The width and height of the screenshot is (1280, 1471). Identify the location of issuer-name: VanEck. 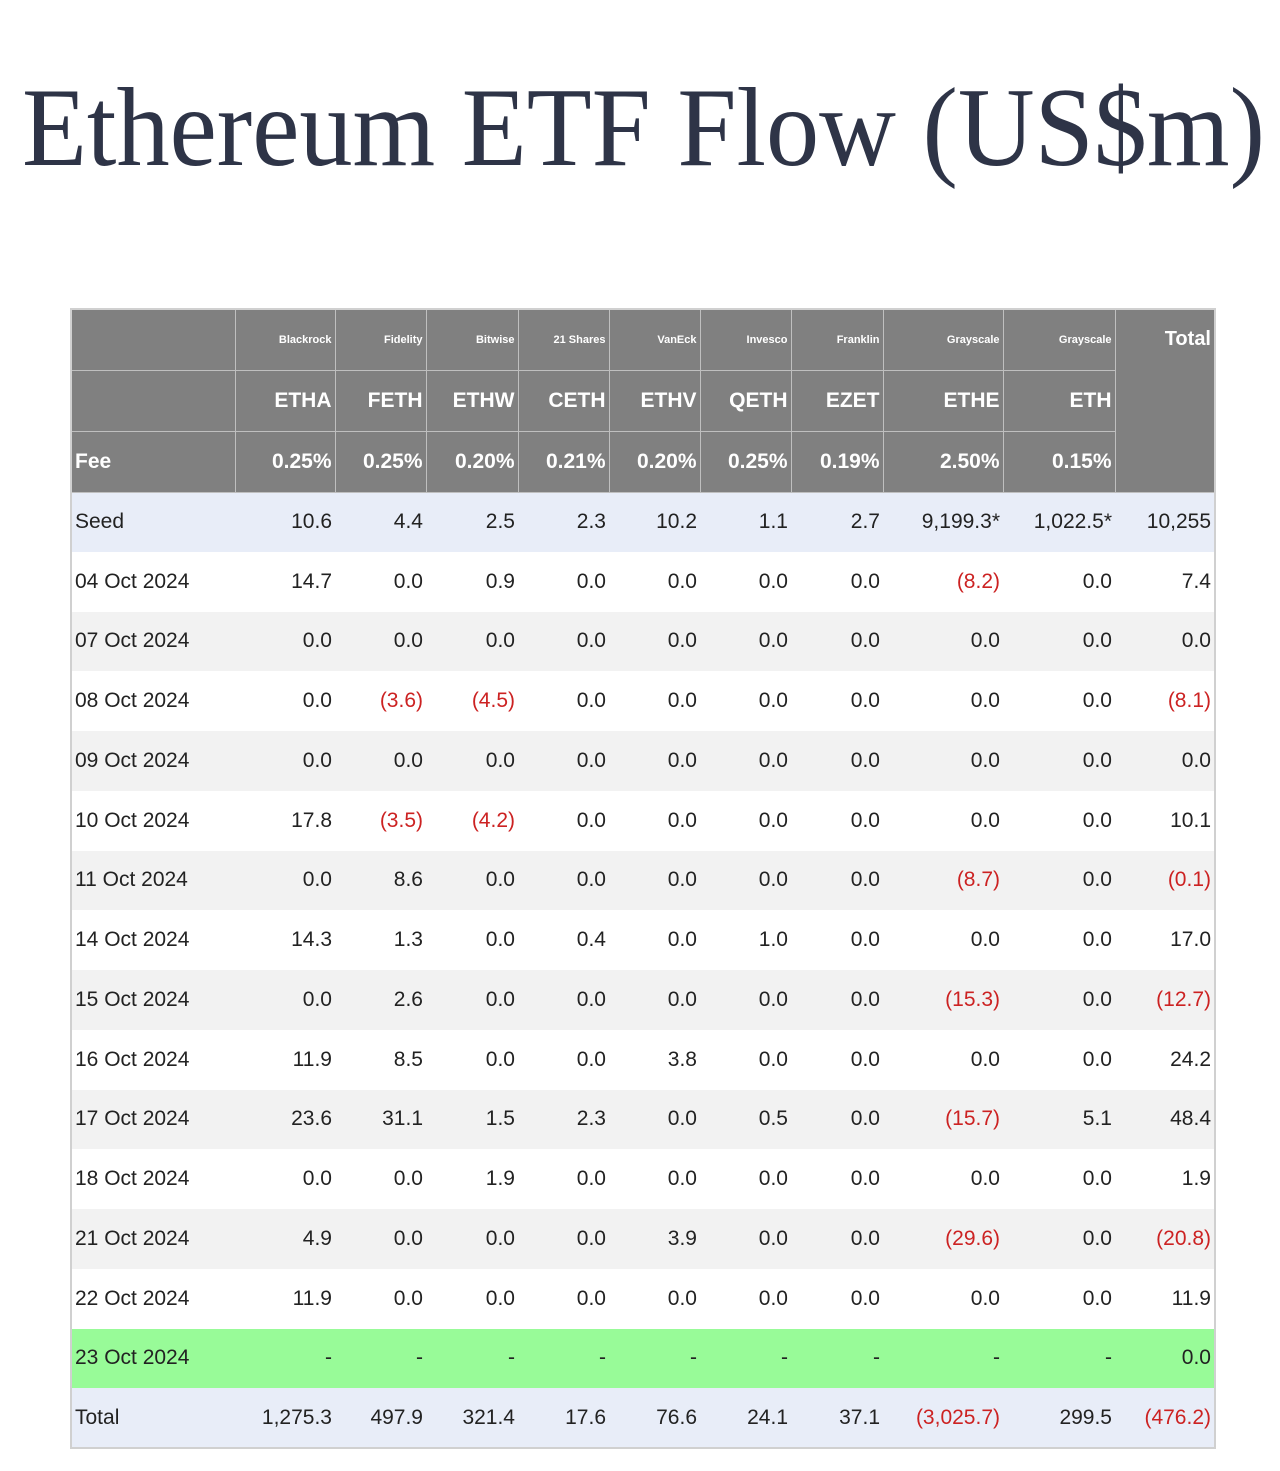
(654, 339).